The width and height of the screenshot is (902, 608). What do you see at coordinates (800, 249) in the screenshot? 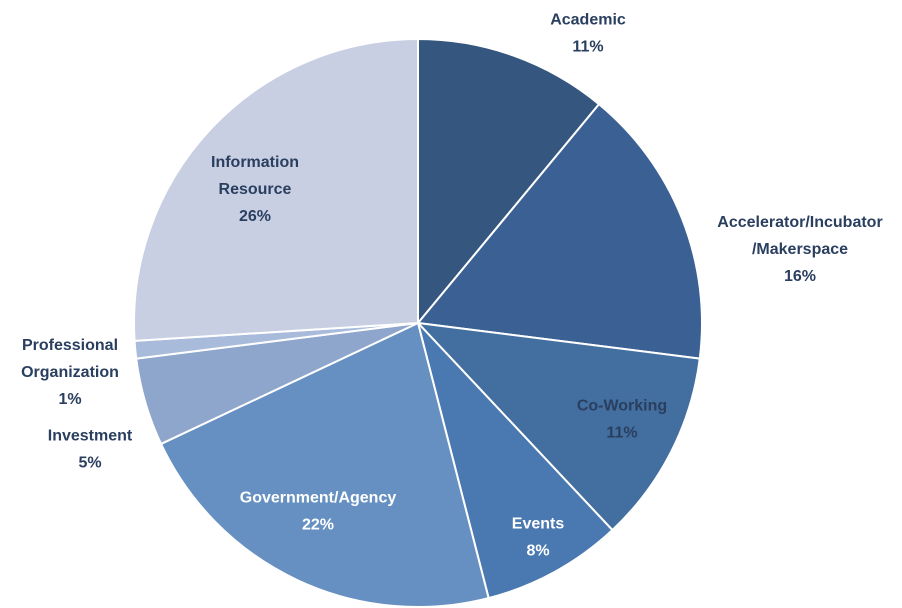
I see `category-label-line: /Makerspace` at bounding box center [800, 249].